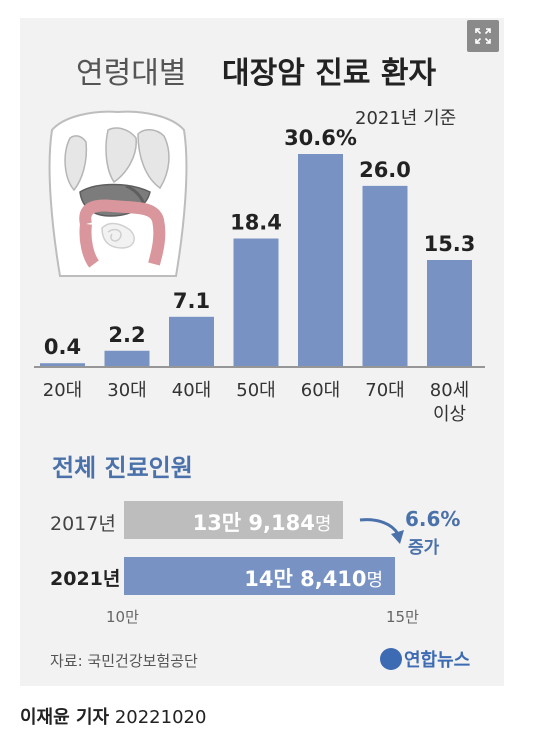  Describe the element at coordinates (85, 579) in the screenshot. I see `year-label-2021: 2021년` at that location.